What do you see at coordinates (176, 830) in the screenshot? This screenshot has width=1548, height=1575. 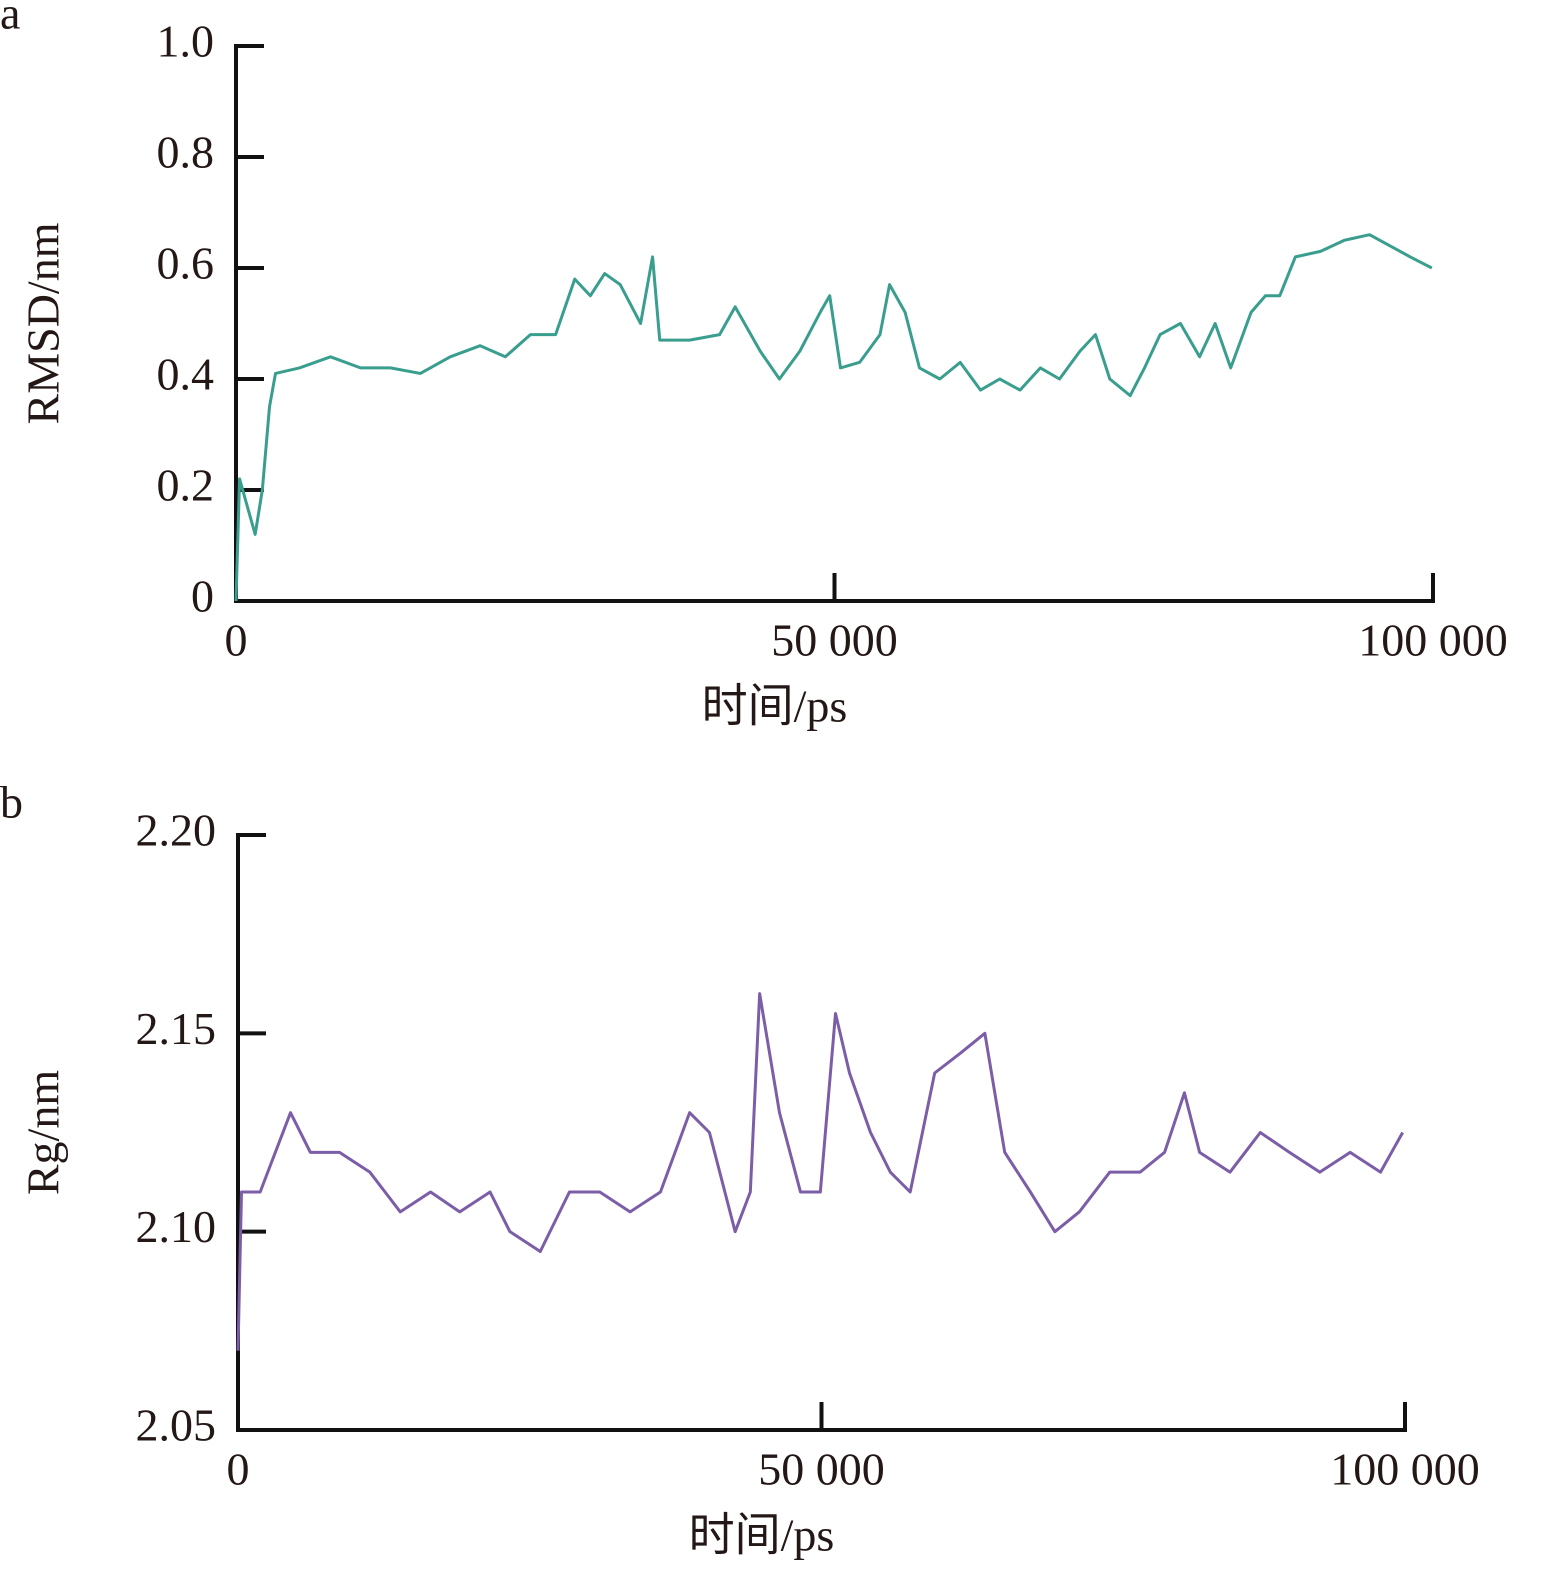 I see `y-tick-label: 2.20` at bounding box center [176, 830].